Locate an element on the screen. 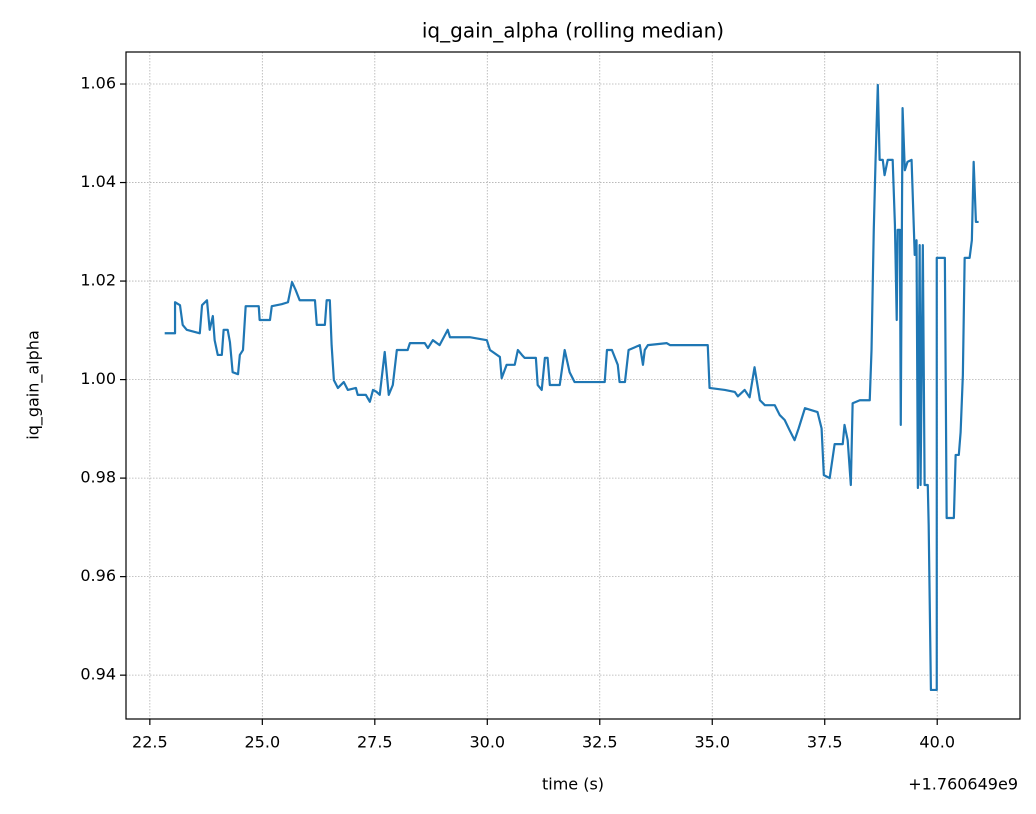 The height and width of the screenshot is (814, 1036). y-tick-label: 1.06 is located at coordinates (98, 83).